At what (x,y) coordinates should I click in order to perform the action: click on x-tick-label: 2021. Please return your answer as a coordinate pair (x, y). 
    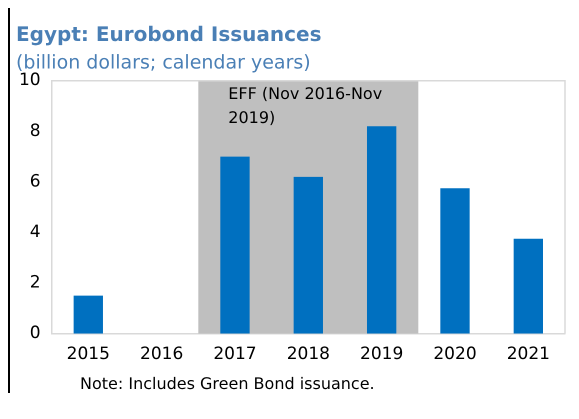
    Looking at the image, I should click on (528, 354).